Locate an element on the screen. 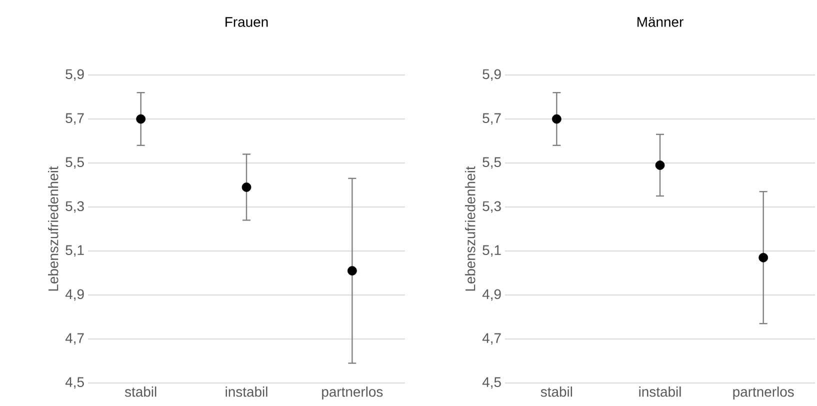  chart-title: Männer is located at coordinates (661, 22).